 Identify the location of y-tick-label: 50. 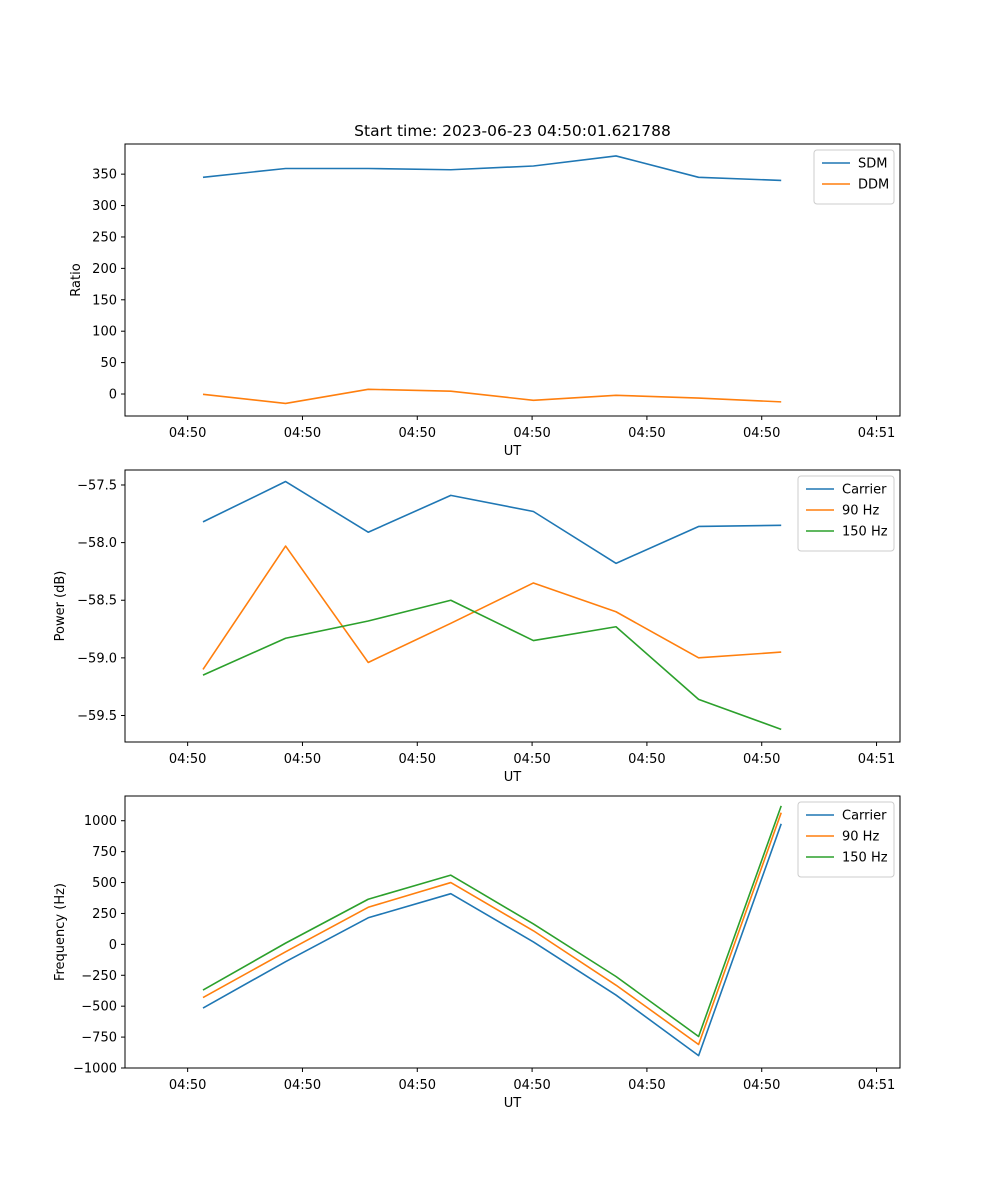
(108, 363).